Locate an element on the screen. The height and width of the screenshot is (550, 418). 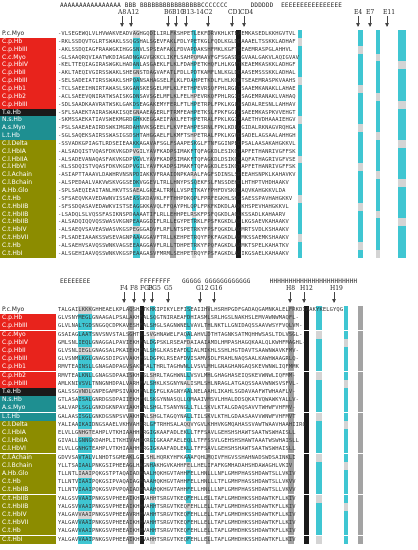
position-label: A8 is located at coordinates (122, 12).